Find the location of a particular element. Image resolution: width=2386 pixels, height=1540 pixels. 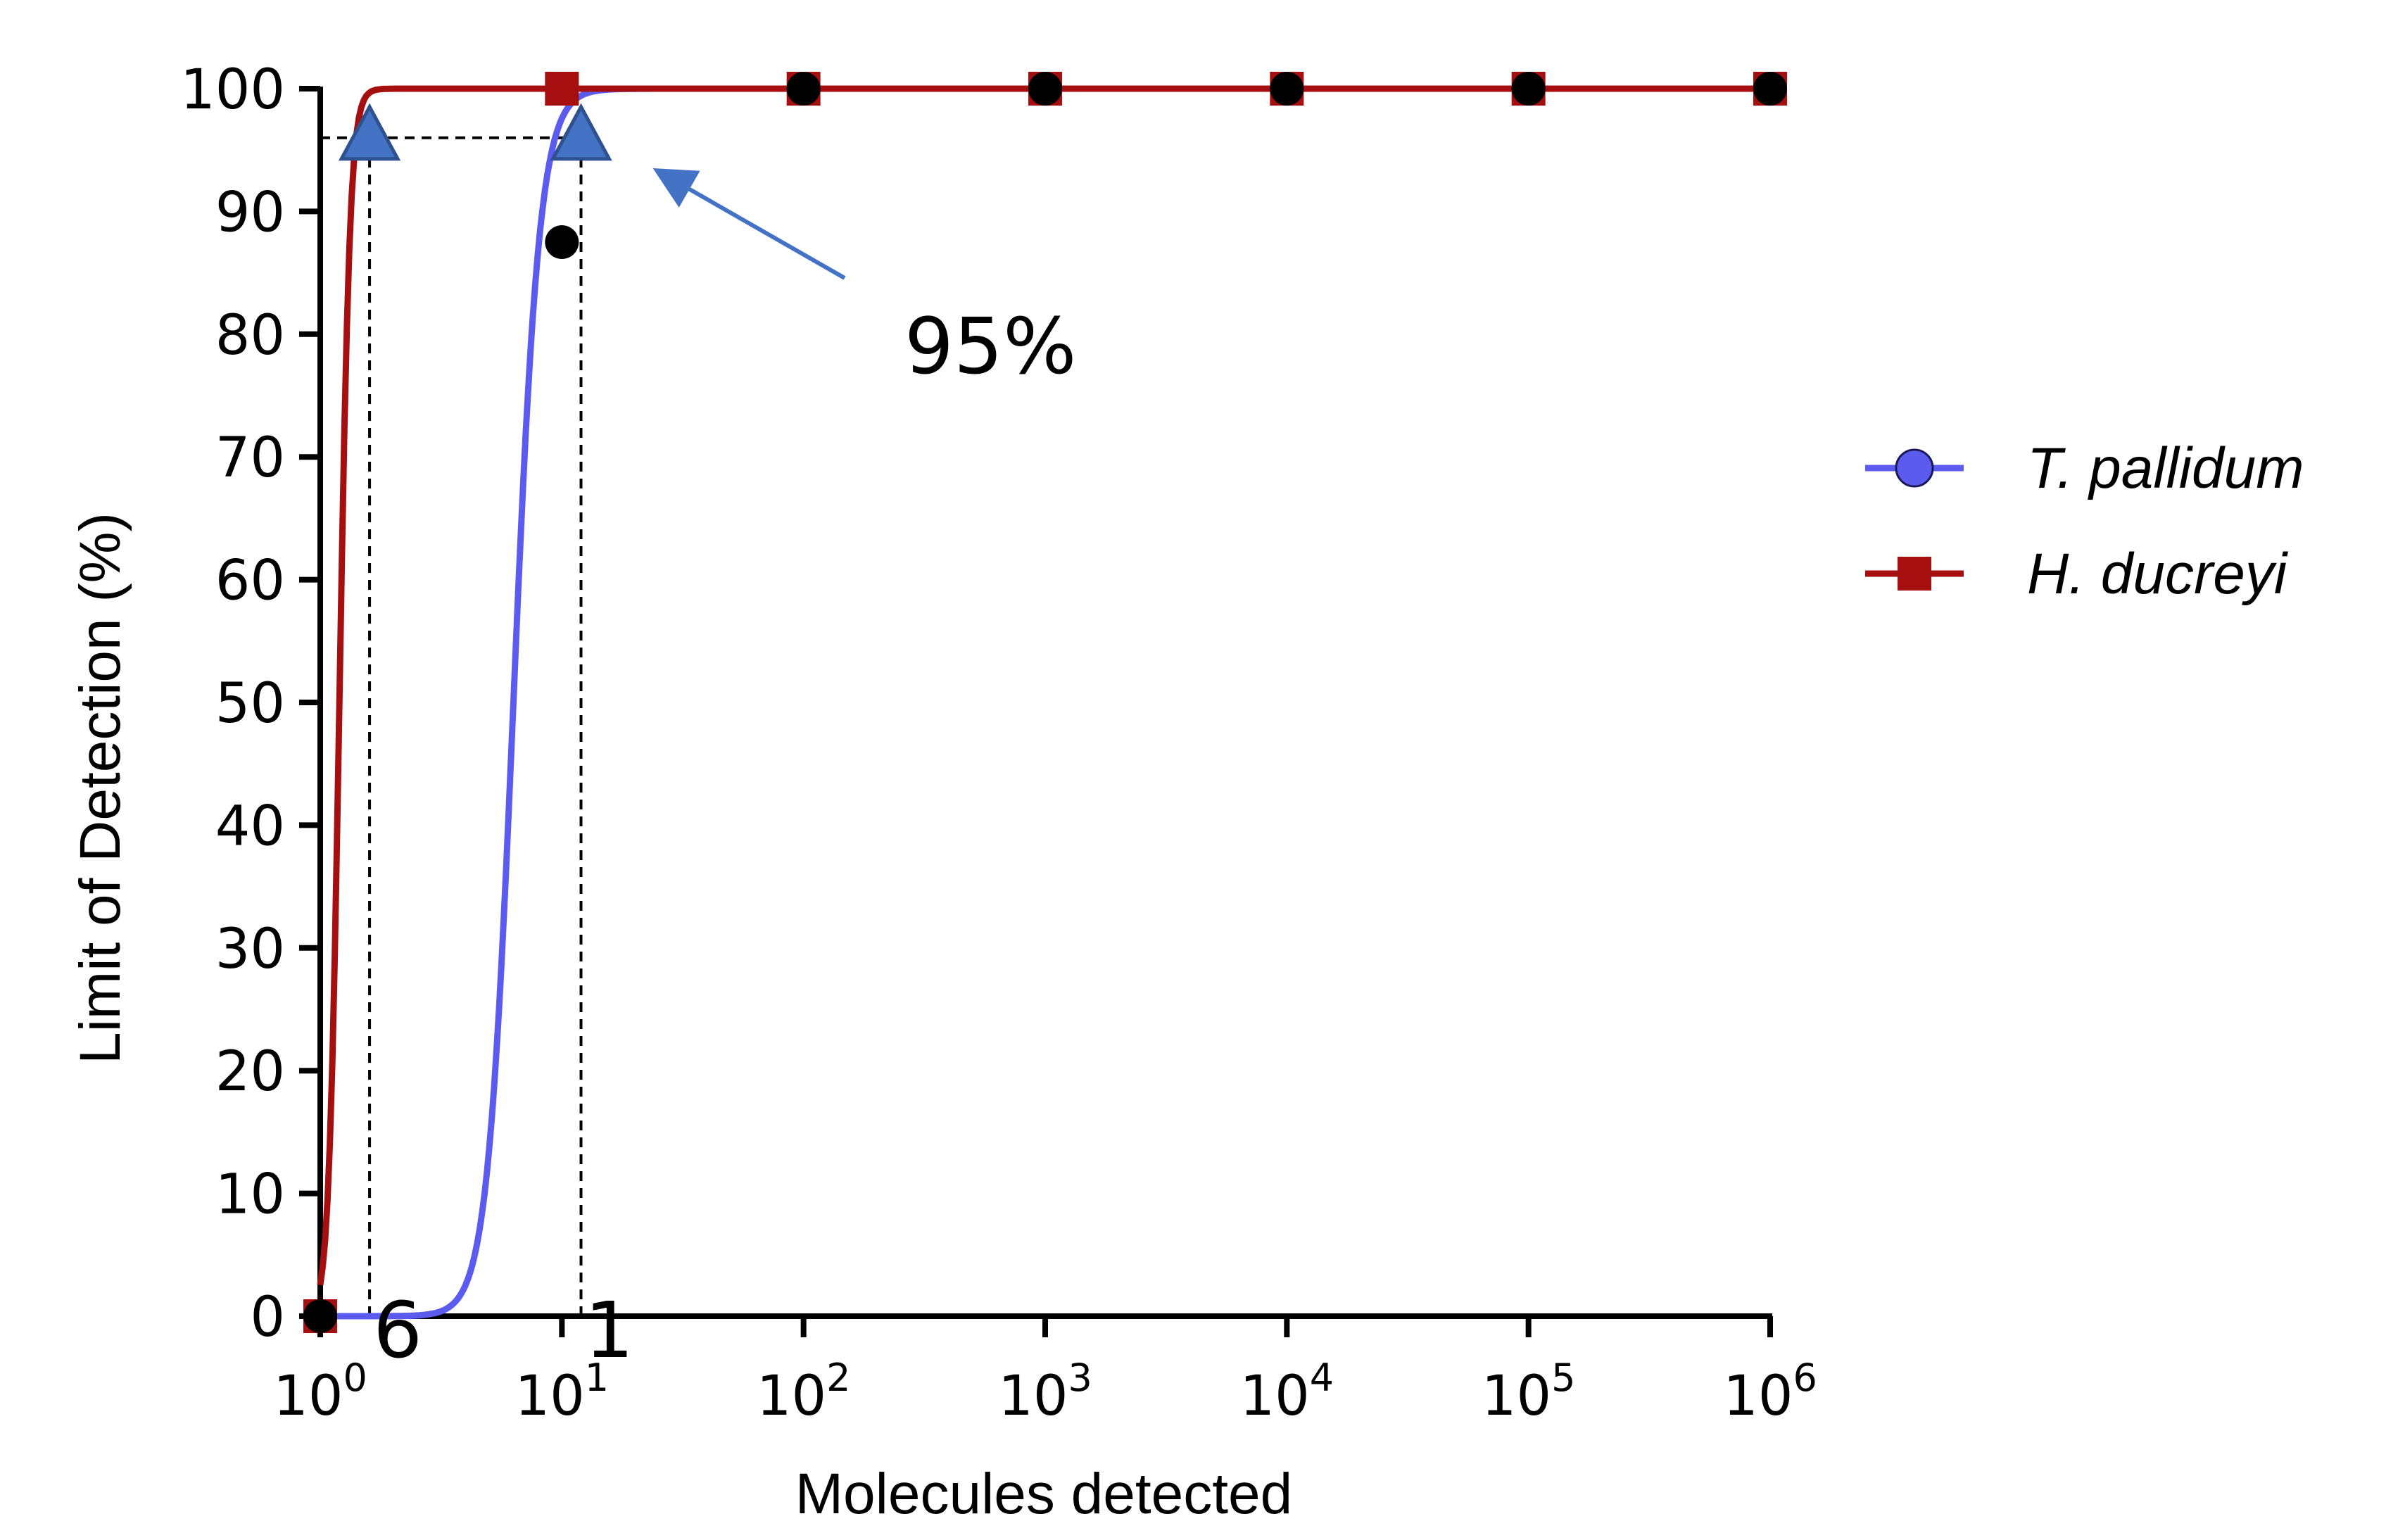

y-tick-label: 100 is located at coordinates (232, 90).